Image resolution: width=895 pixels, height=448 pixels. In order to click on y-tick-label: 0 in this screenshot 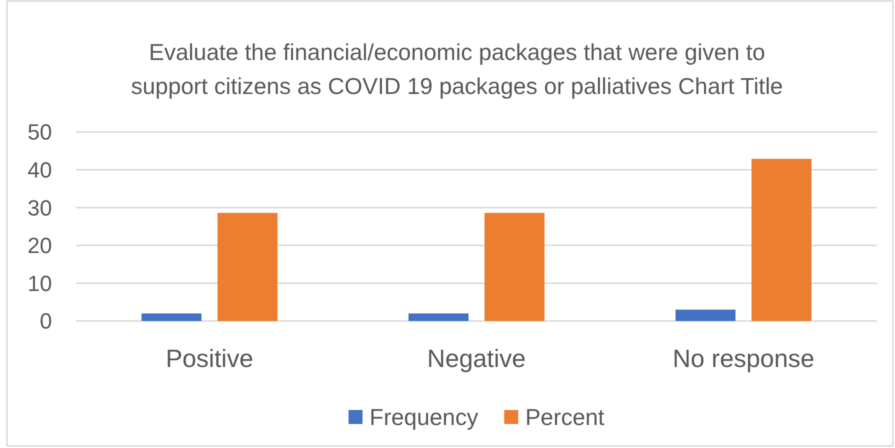, I will do `click(46, 321)`.